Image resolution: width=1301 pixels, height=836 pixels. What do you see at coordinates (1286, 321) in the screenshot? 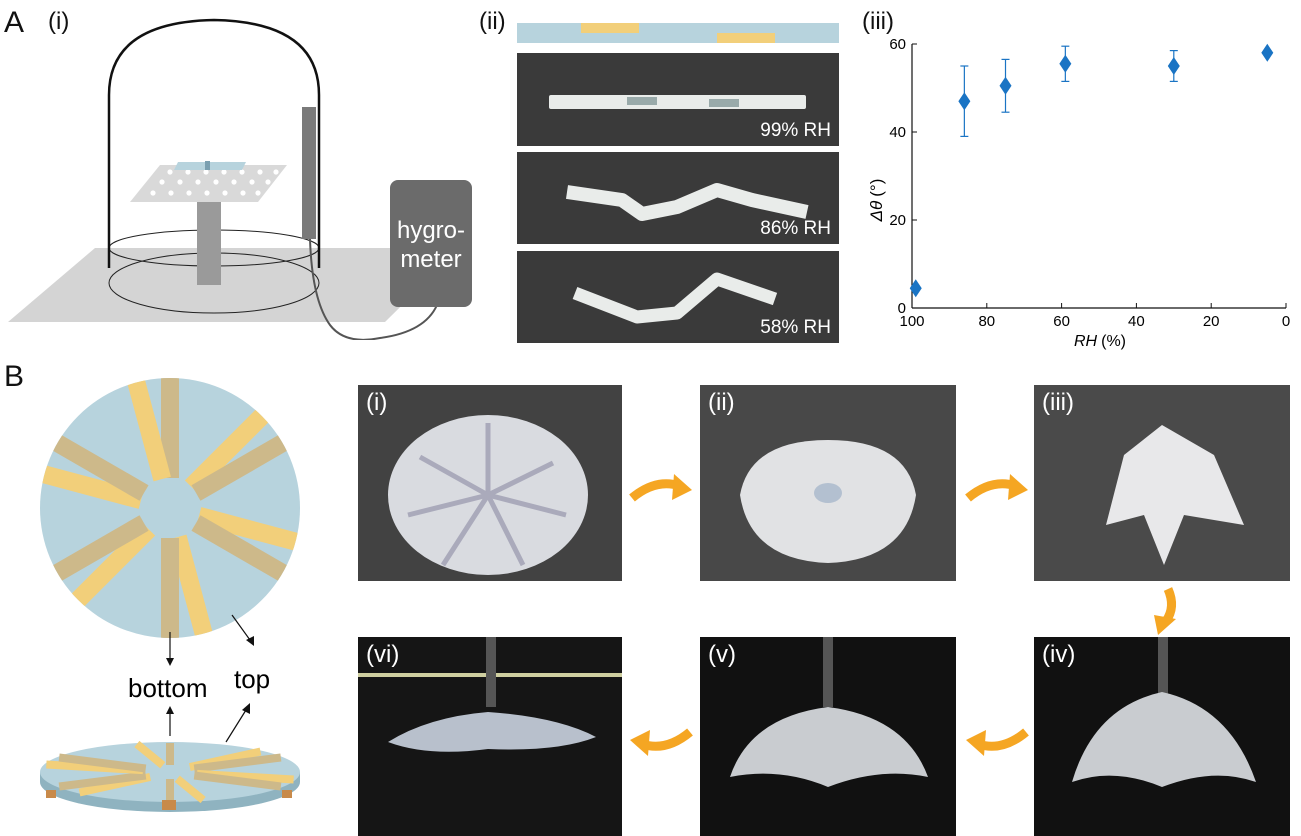
I see `chart-x-tick-label: 0` at bounding box center [1286, 321].